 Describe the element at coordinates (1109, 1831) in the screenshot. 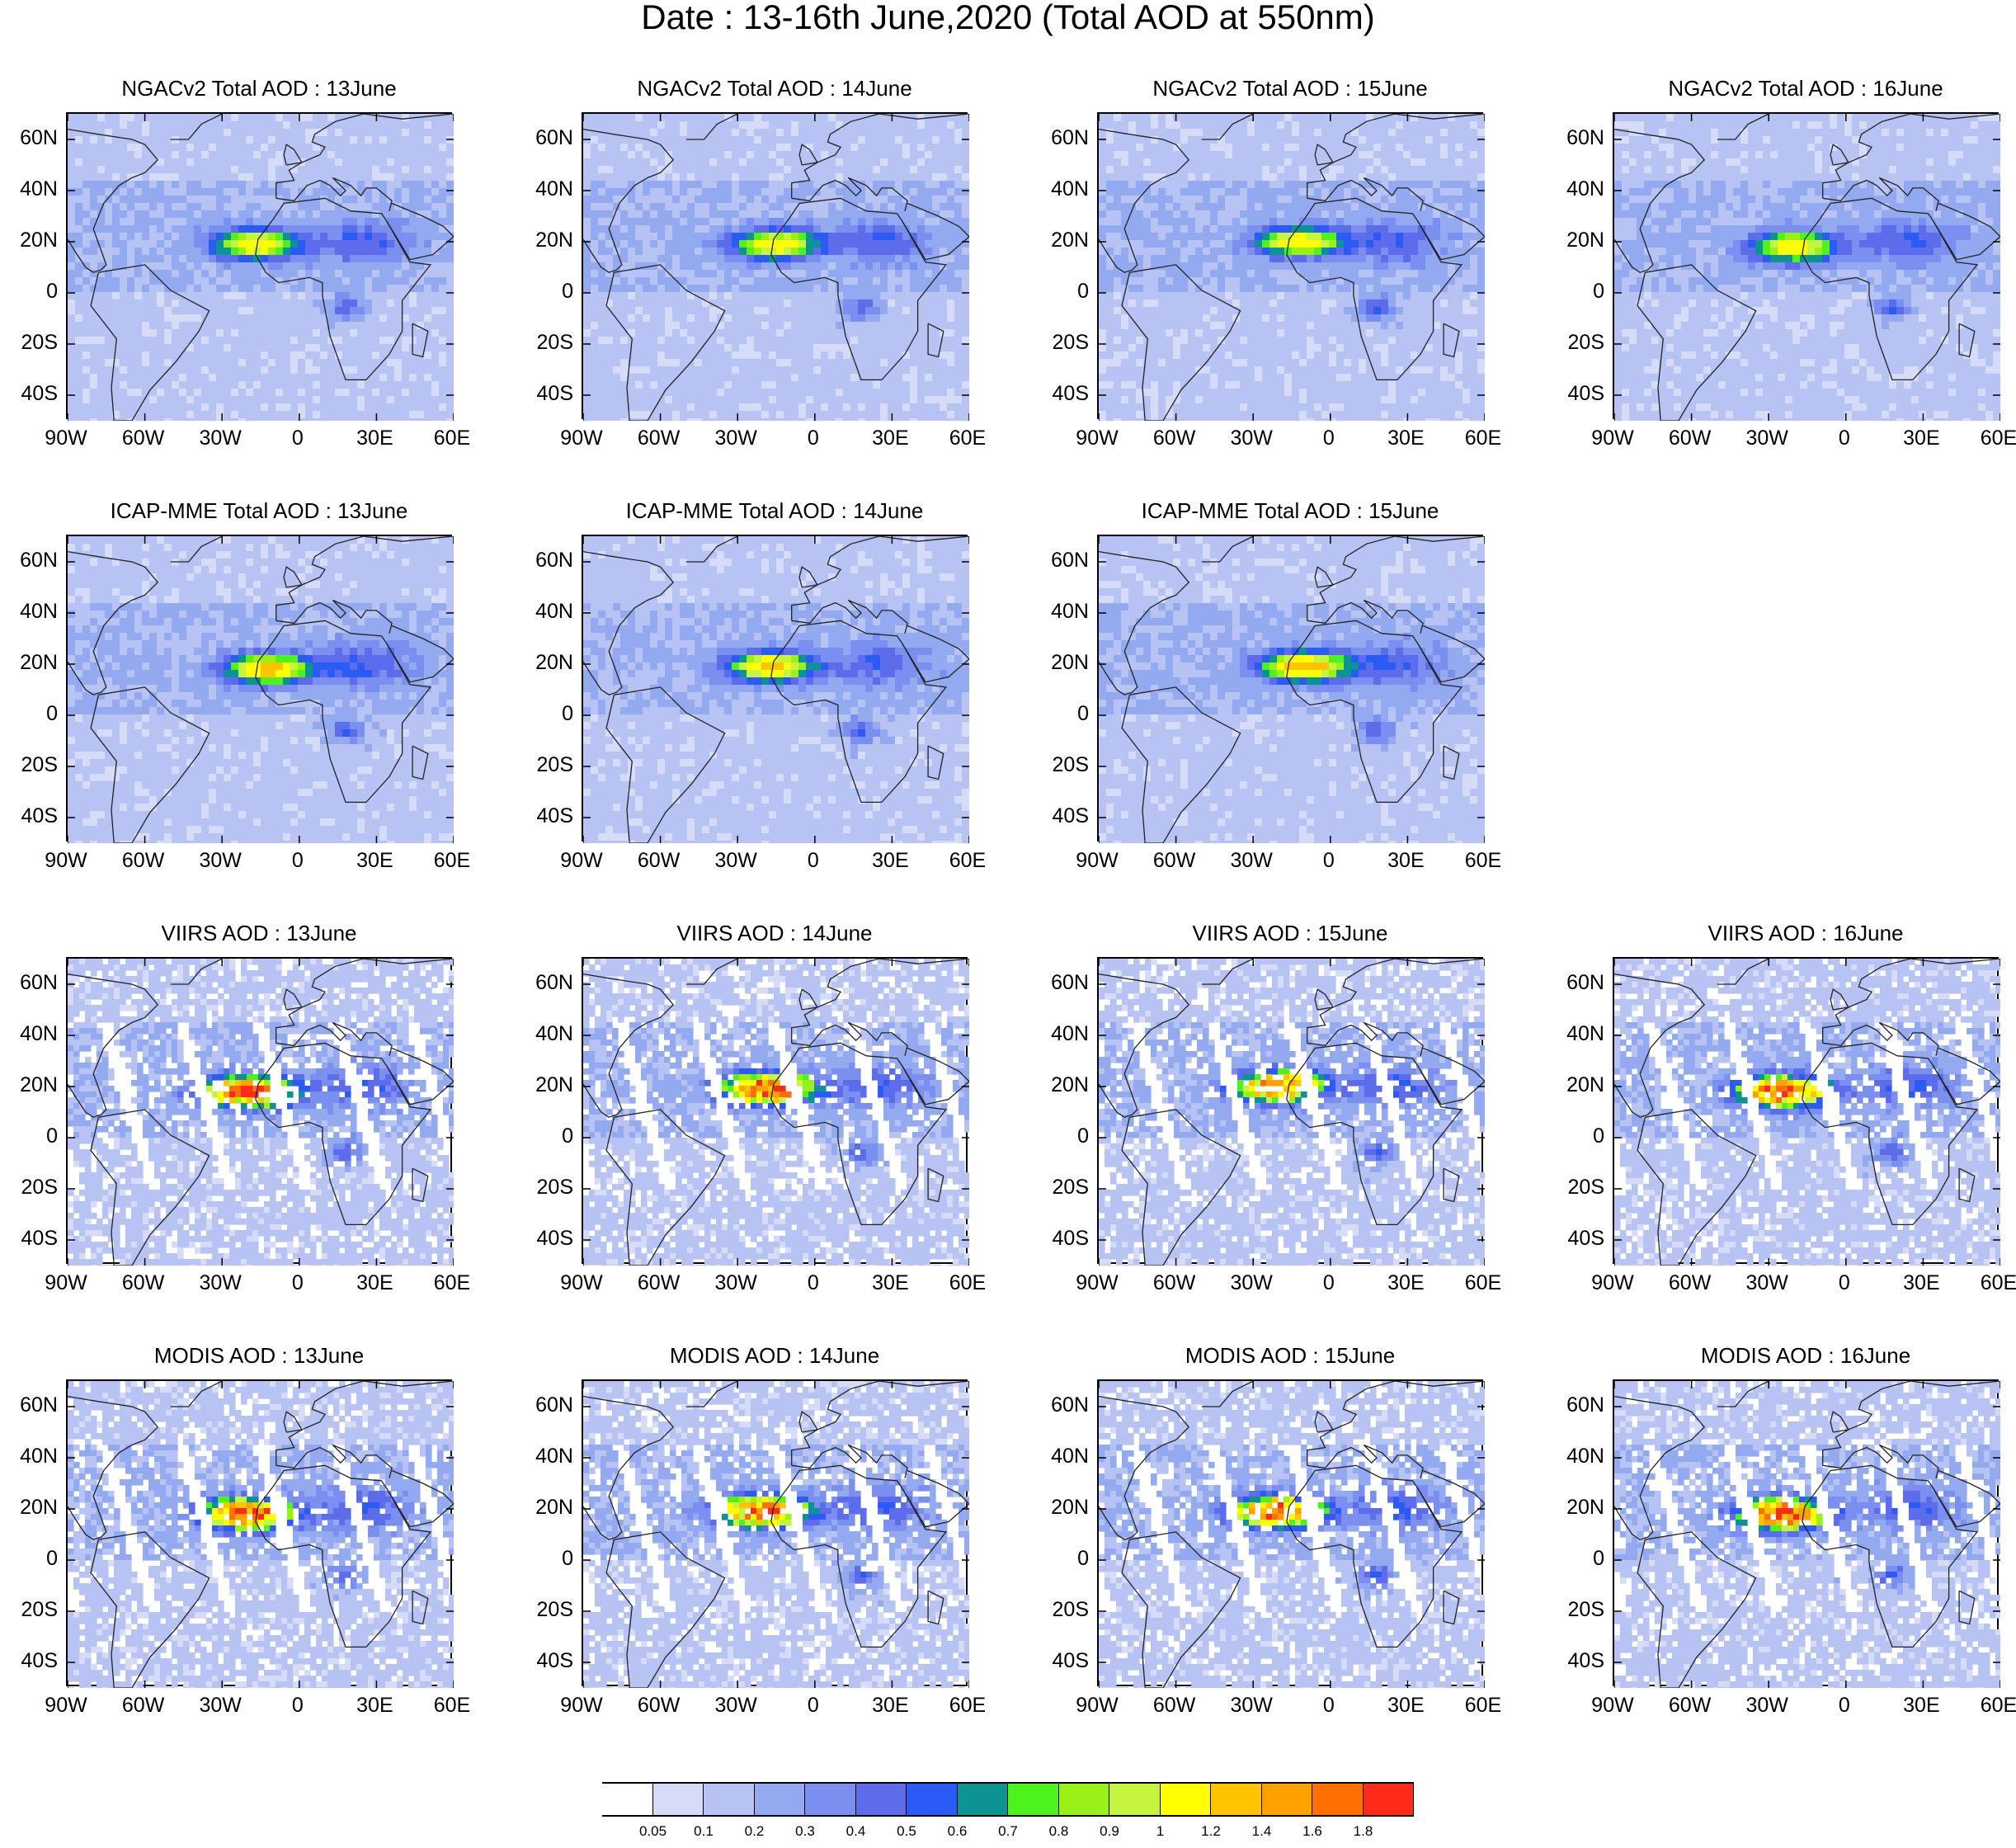

I see `colorbar-label: 0.9` at that location.